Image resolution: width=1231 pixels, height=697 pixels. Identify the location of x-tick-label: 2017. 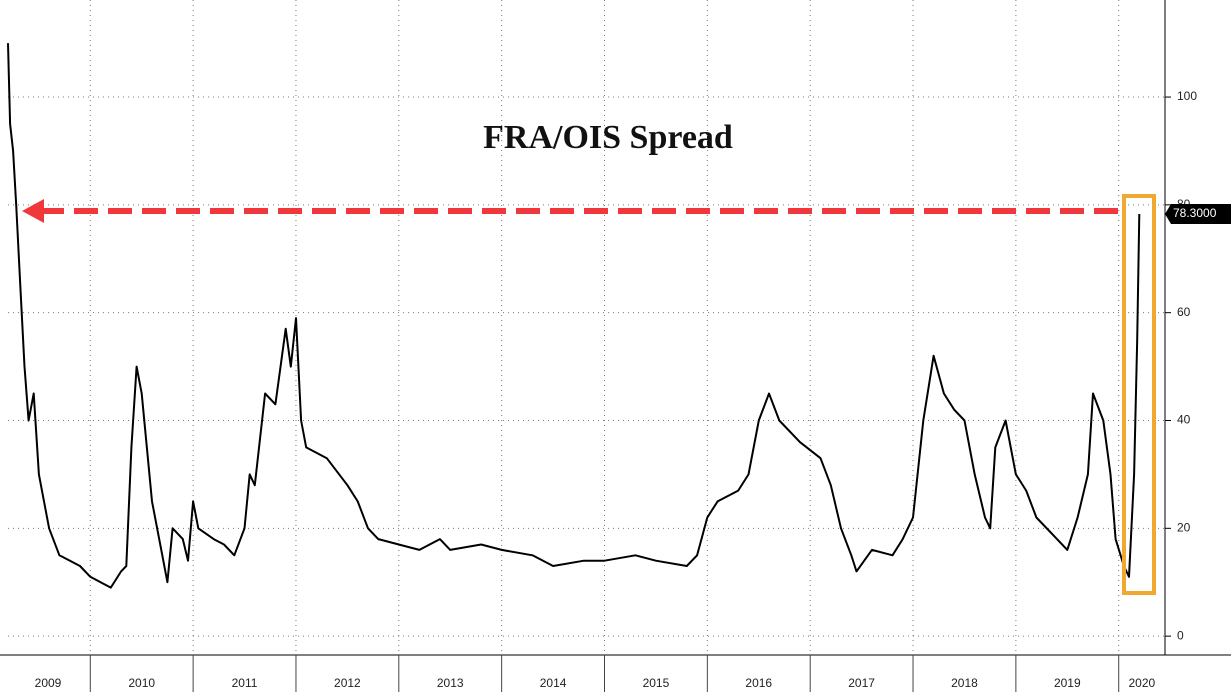
(861, 683).